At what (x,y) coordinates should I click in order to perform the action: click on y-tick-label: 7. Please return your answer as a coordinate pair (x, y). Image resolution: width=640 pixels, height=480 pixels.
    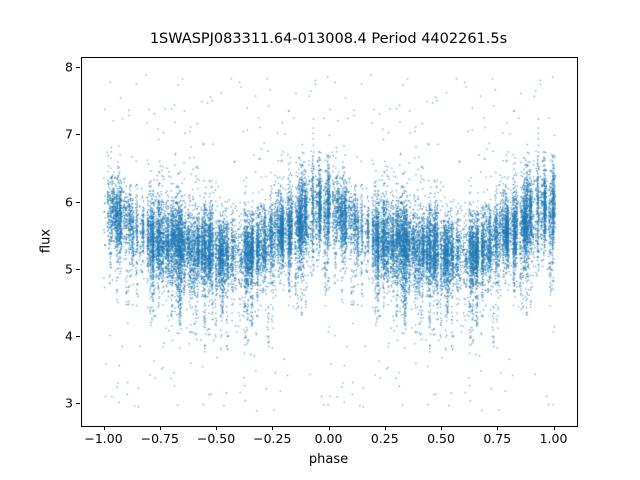
    Looking at the image, I should click on (69, 134).